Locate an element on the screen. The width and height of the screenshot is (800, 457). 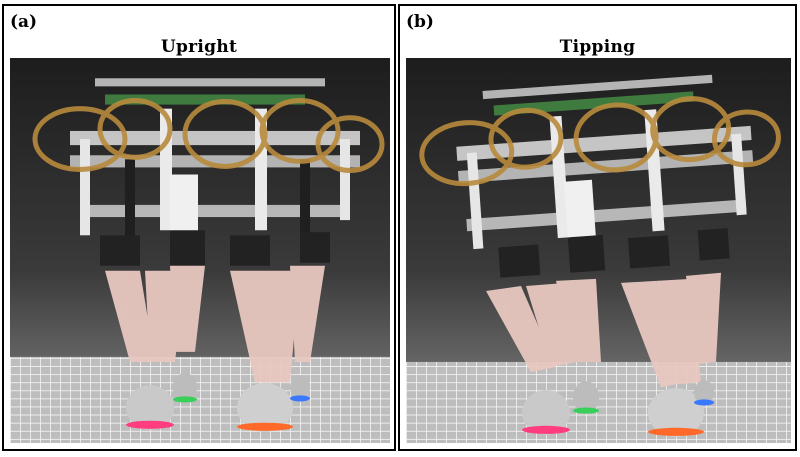
panel-title-upright: Upright is located at coordinates (199, 47).